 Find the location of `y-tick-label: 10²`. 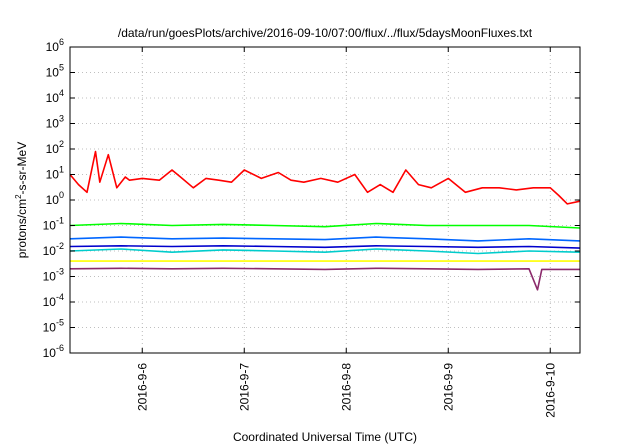

y-tick-label: 10² is located at coordinates (55, 147).